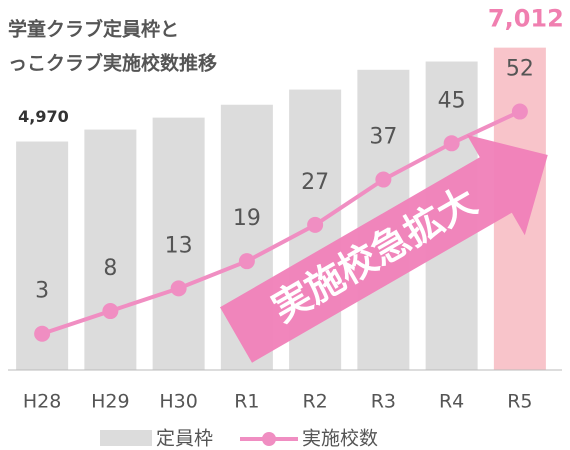 This screenshot has height=450, width=570. What do you see at coordinates (110, 402) in the screenshot?
I see `x-tick-label: H29` at bounding box center [110, 402].